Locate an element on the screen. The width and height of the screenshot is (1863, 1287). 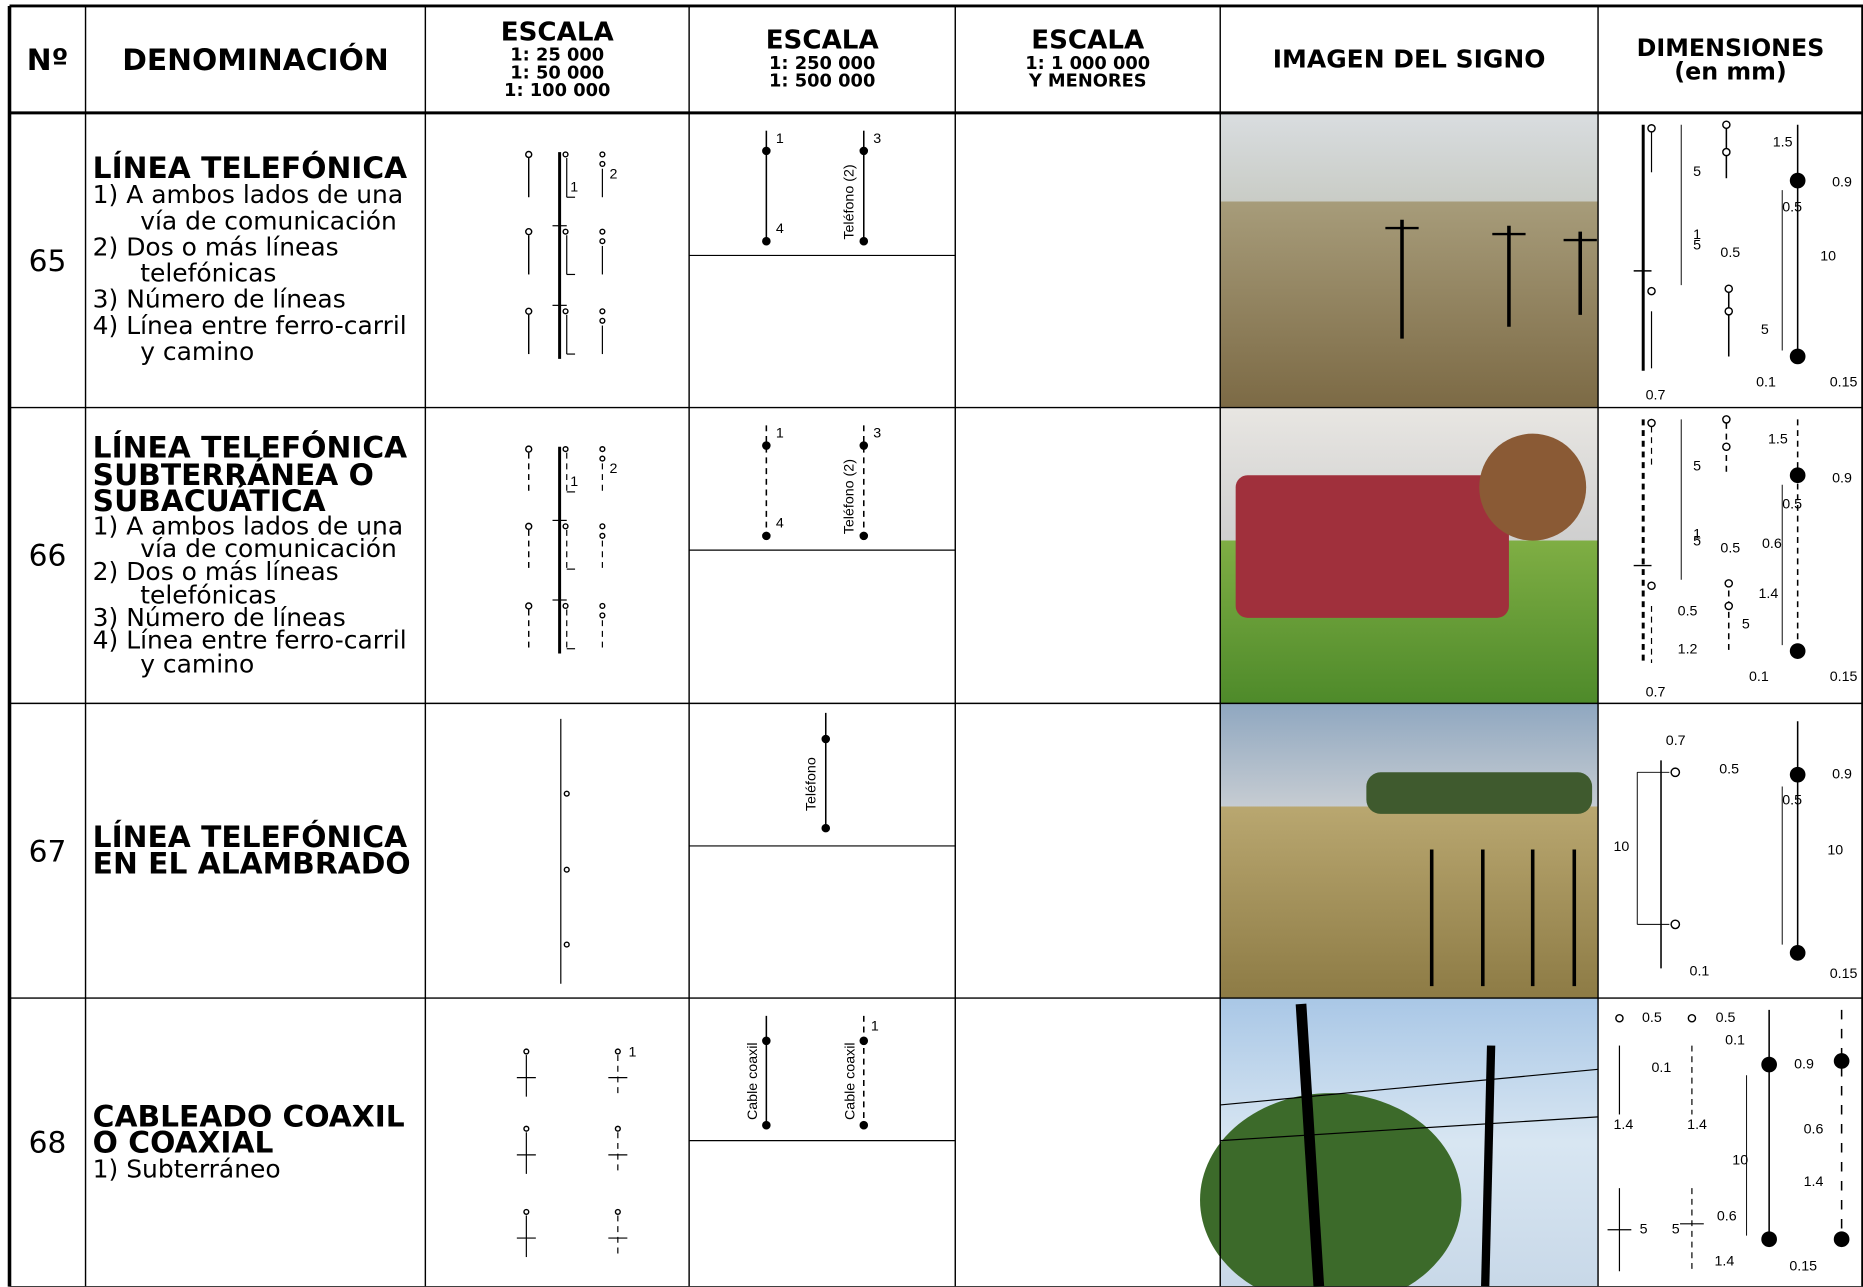
header-line: 1: 25 000 is located at coordinates (557, 54).